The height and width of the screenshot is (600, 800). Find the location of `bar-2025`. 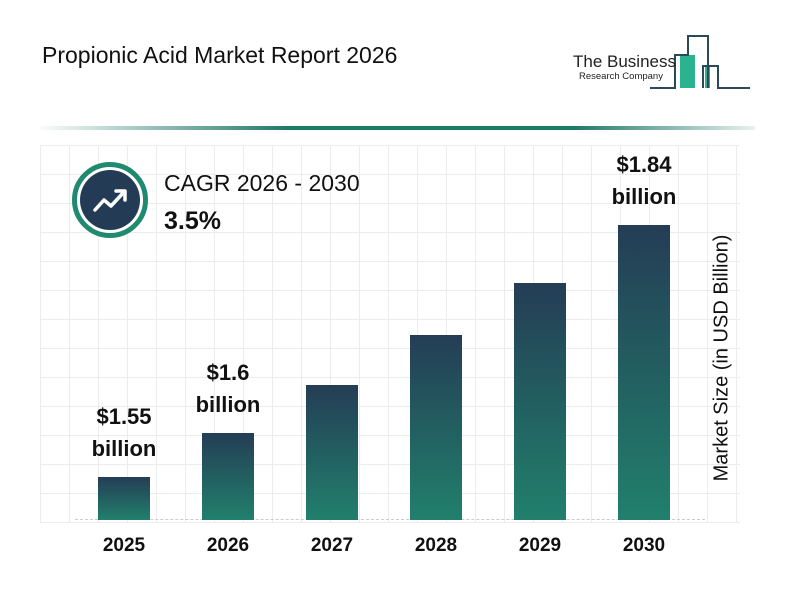

bar-2025 is located at coordinates (124, 498).